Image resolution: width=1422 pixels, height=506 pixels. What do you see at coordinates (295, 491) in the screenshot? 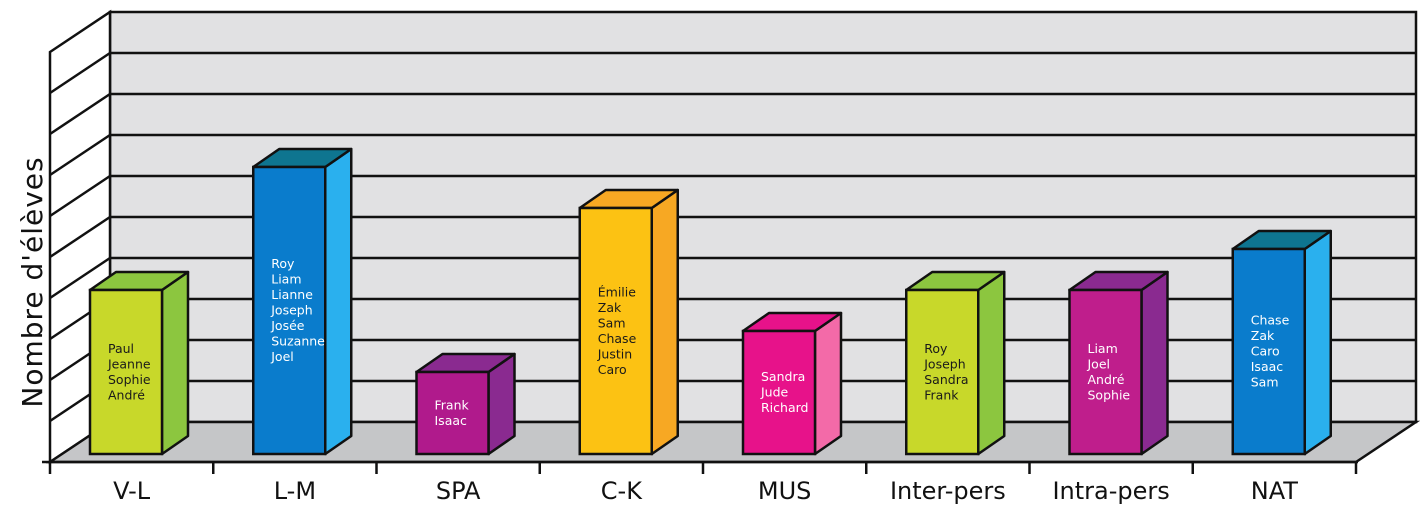
I see `x-tick-label: L-M` at bounding box center [295, 491].